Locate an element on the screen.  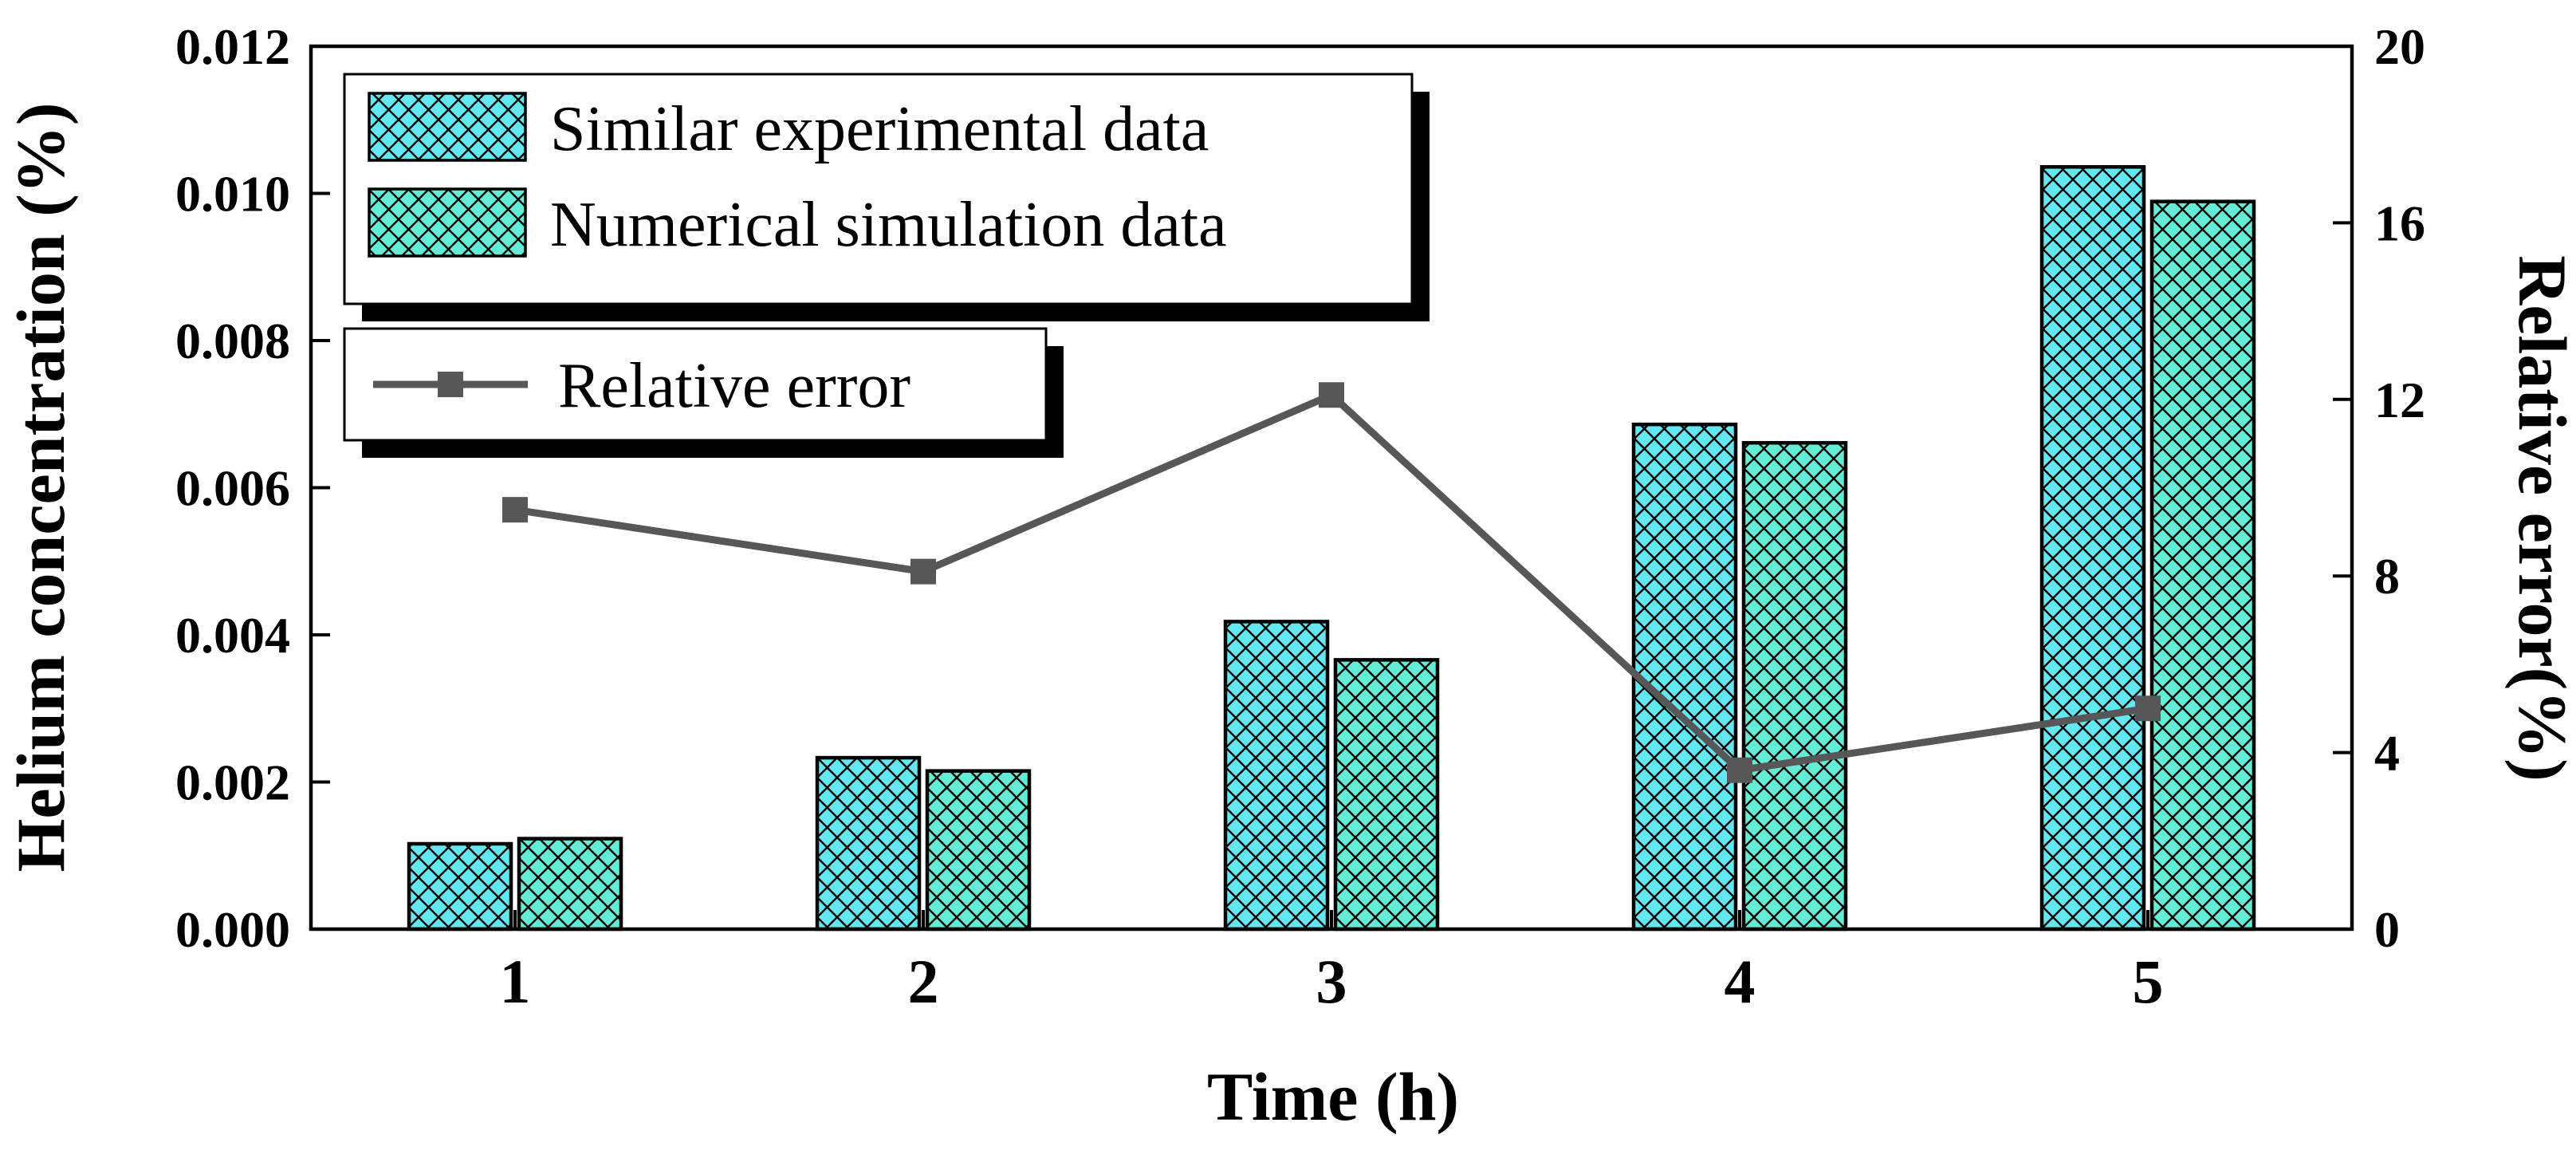
left-axis-title: Helium concentration (%) is located at coordinates (41, 488).